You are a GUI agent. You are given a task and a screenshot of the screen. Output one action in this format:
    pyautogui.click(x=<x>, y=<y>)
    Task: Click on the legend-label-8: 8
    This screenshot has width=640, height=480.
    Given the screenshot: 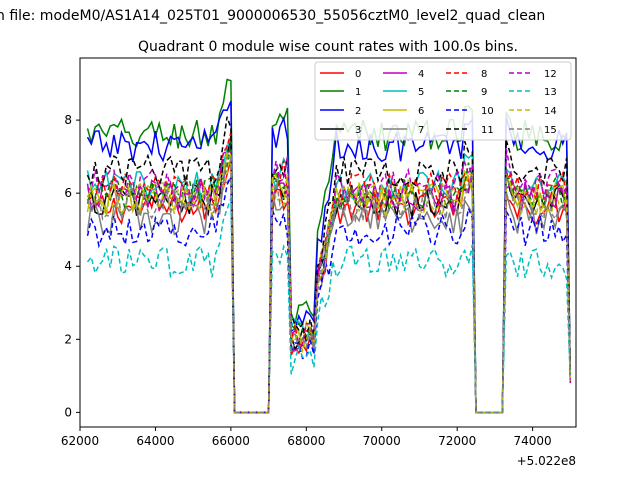 What is the action you would take?
    pyautogui.click(x=484, y=74)
    